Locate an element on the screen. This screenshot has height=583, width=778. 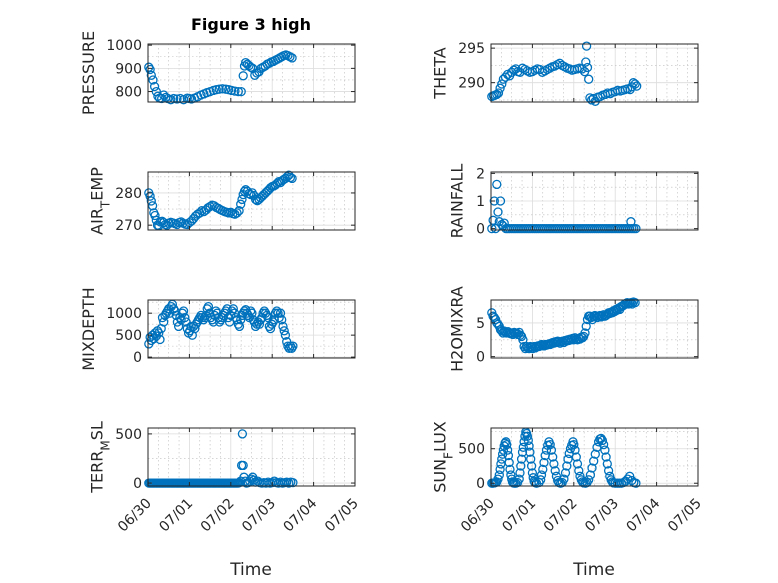
y-axis-label-subscript: F is located at coordinates (449, 455).